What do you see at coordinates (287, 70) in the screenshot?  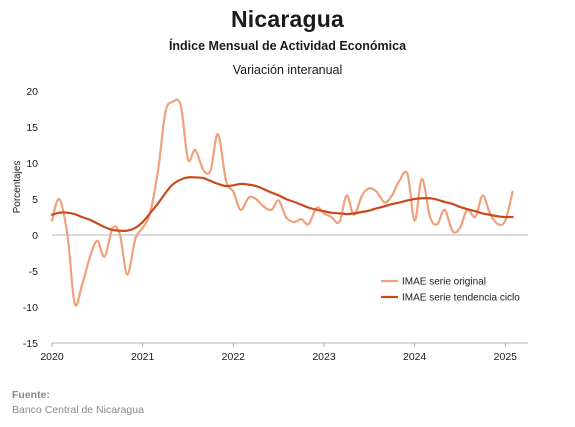 I see `chart-subtitle-secondary: Variación interanual` at bounding box center [287, 70].